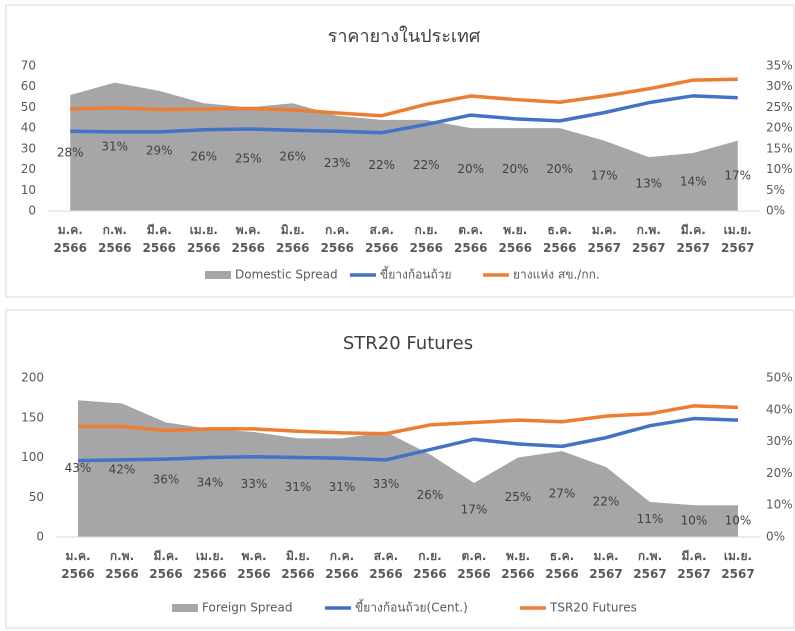 The height and width of the screenshot is (631, 795). Describe the element at coordinates (286, 275) in the screenshot. I see `legend-label: Domestic Spread` at that location.